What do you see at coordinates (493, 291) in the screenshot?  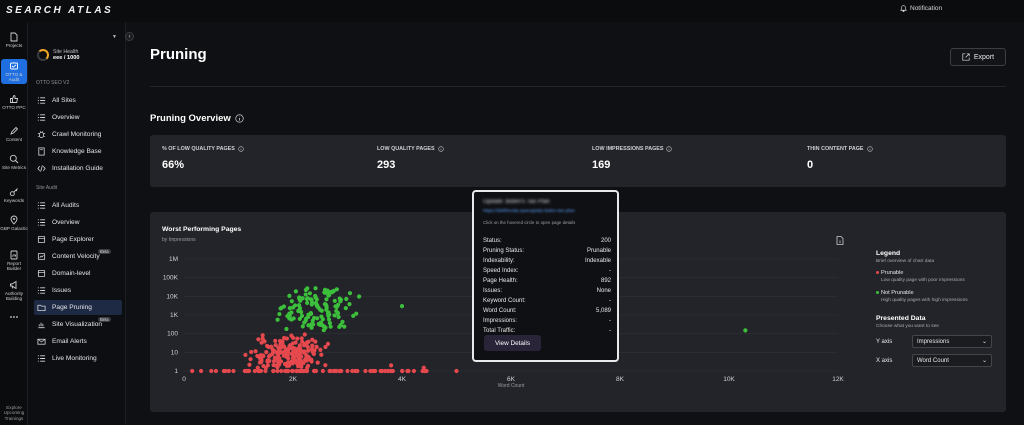 I see `tooltip-key: Issues:` at bounding box center [493, 291].